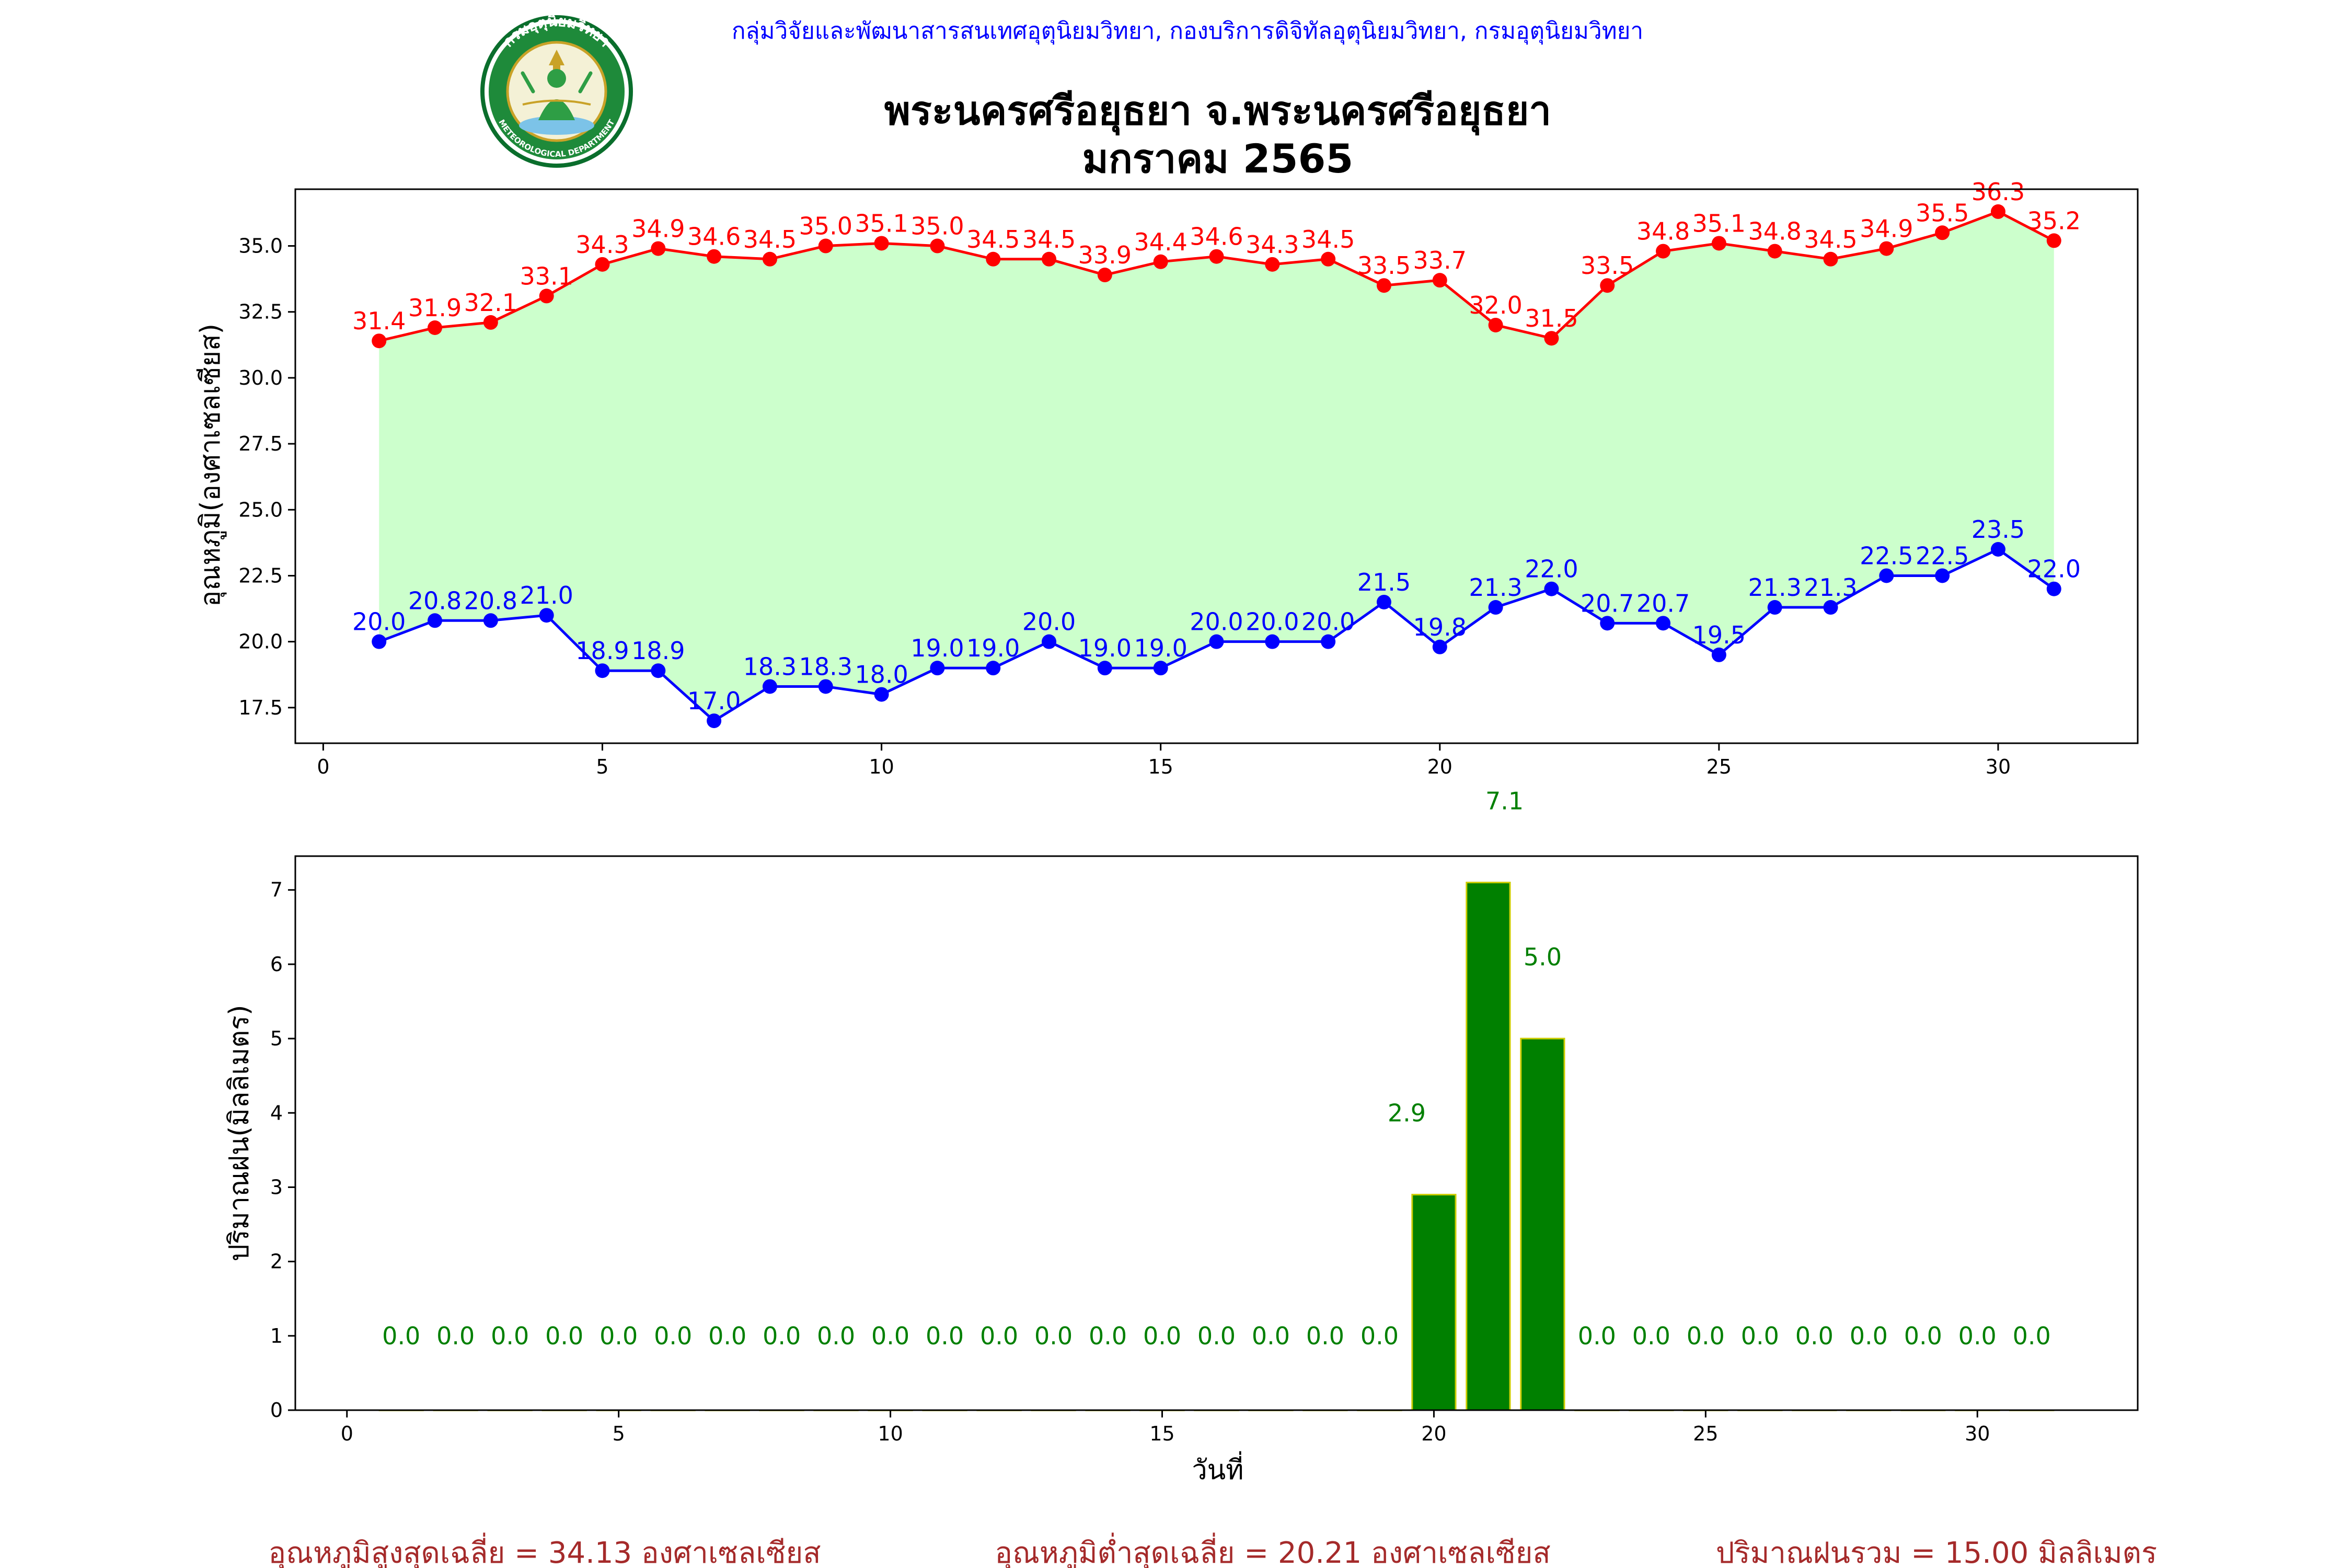  I want to click on max-temp-label: 31.9, so click(435, 308).